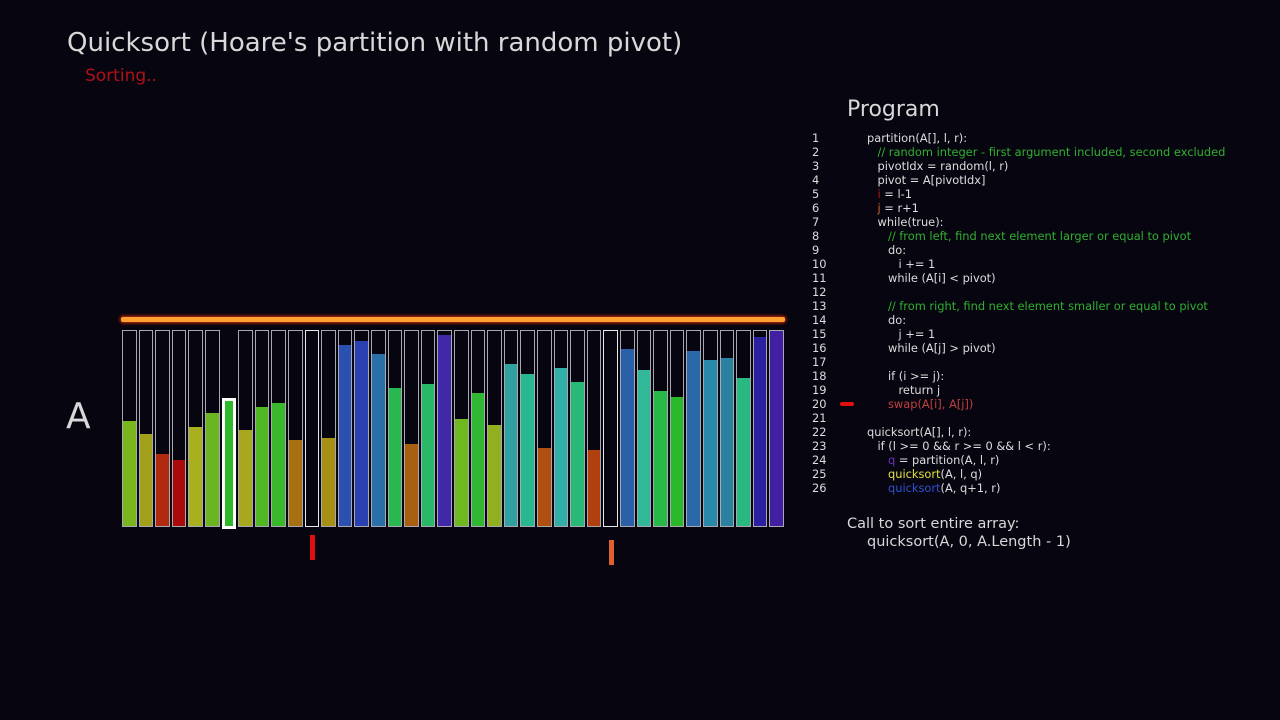  I want to click on code-token: if (l >= 0 && r >= 0 && l < r):, so click(964, 446).